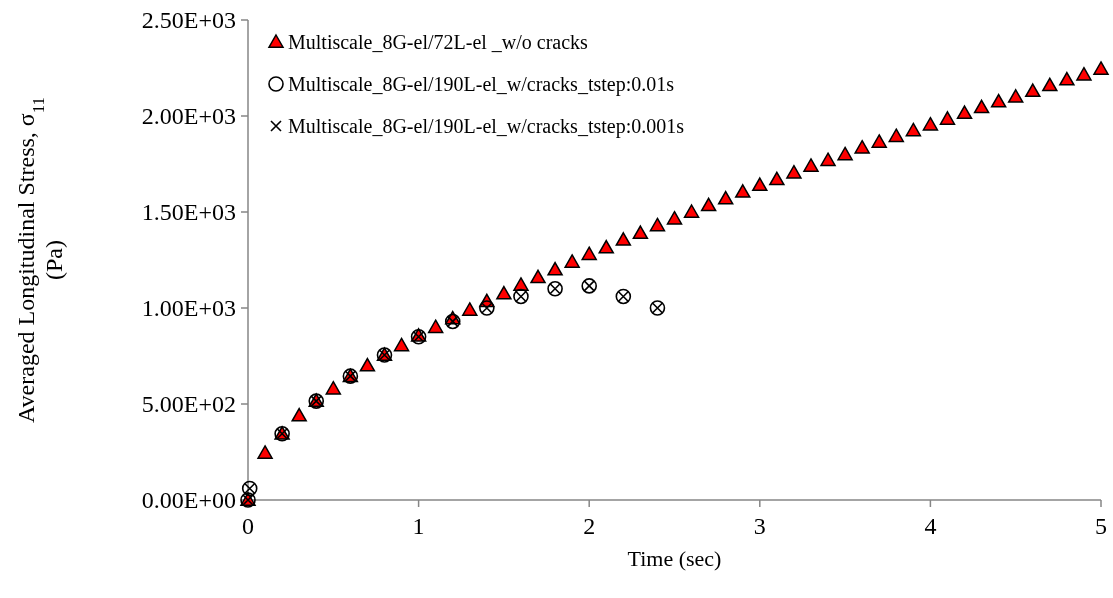 The height and width of the screenshot is (598, 1113). What do you see at coordinates (188, 308) in the screenshot?
I see `y-tick-label: 1.00E+03` at bounding box center [188, 308].